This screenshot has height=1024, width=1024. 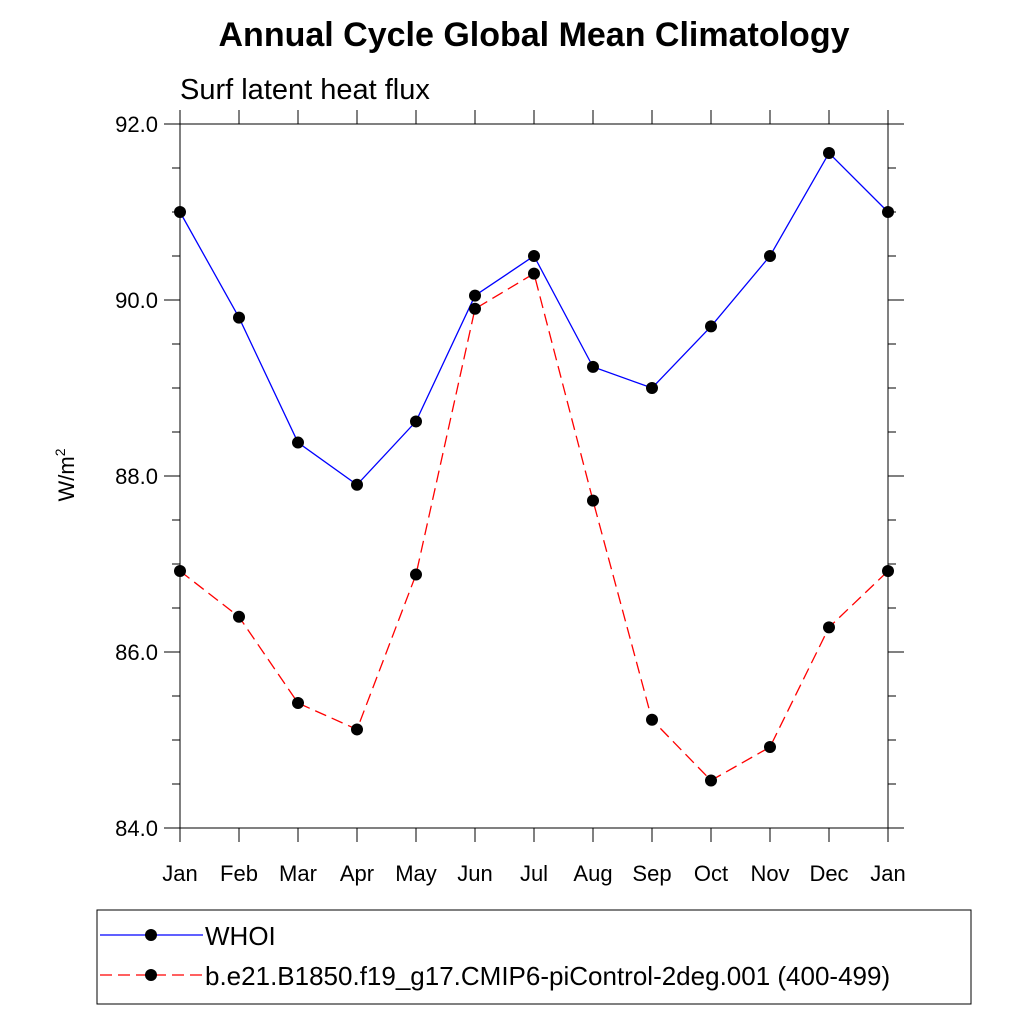 What do you see at coordinates (298, 873) in the screenshot?
I see `x-tick-label: Mar` at bounding box center [298, 873].